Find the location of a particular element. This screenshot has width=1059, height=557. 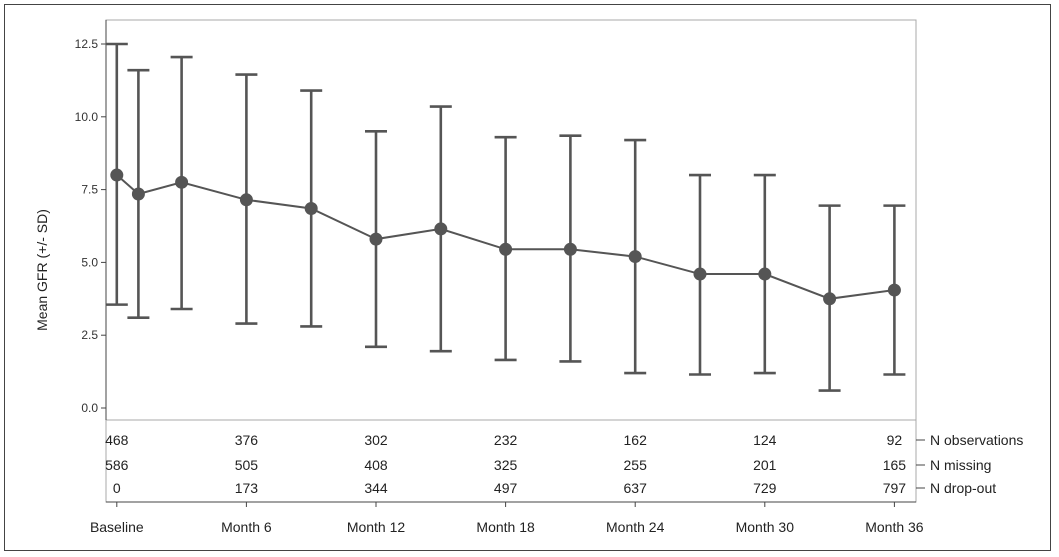

count-cell: 325 is located at coordinates (506, 465).